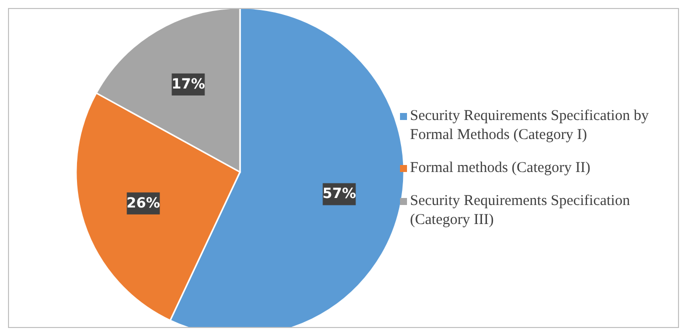 The image size is (685, 334). I want to click on data-label: 57%, so click(339, 194).